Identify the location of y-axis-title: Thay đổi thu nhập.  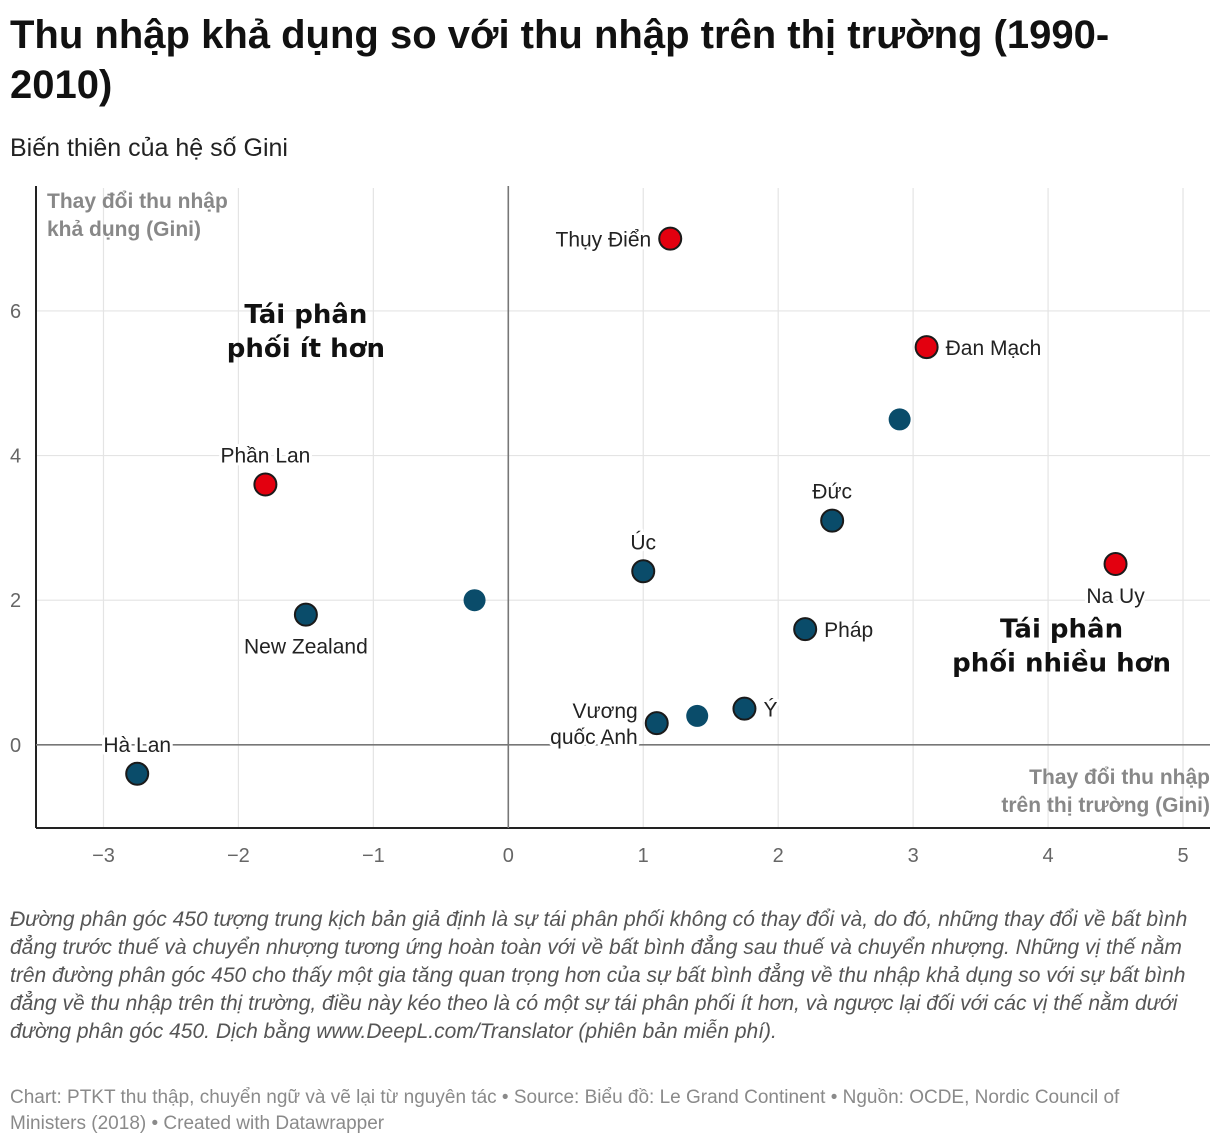
(137, 201).